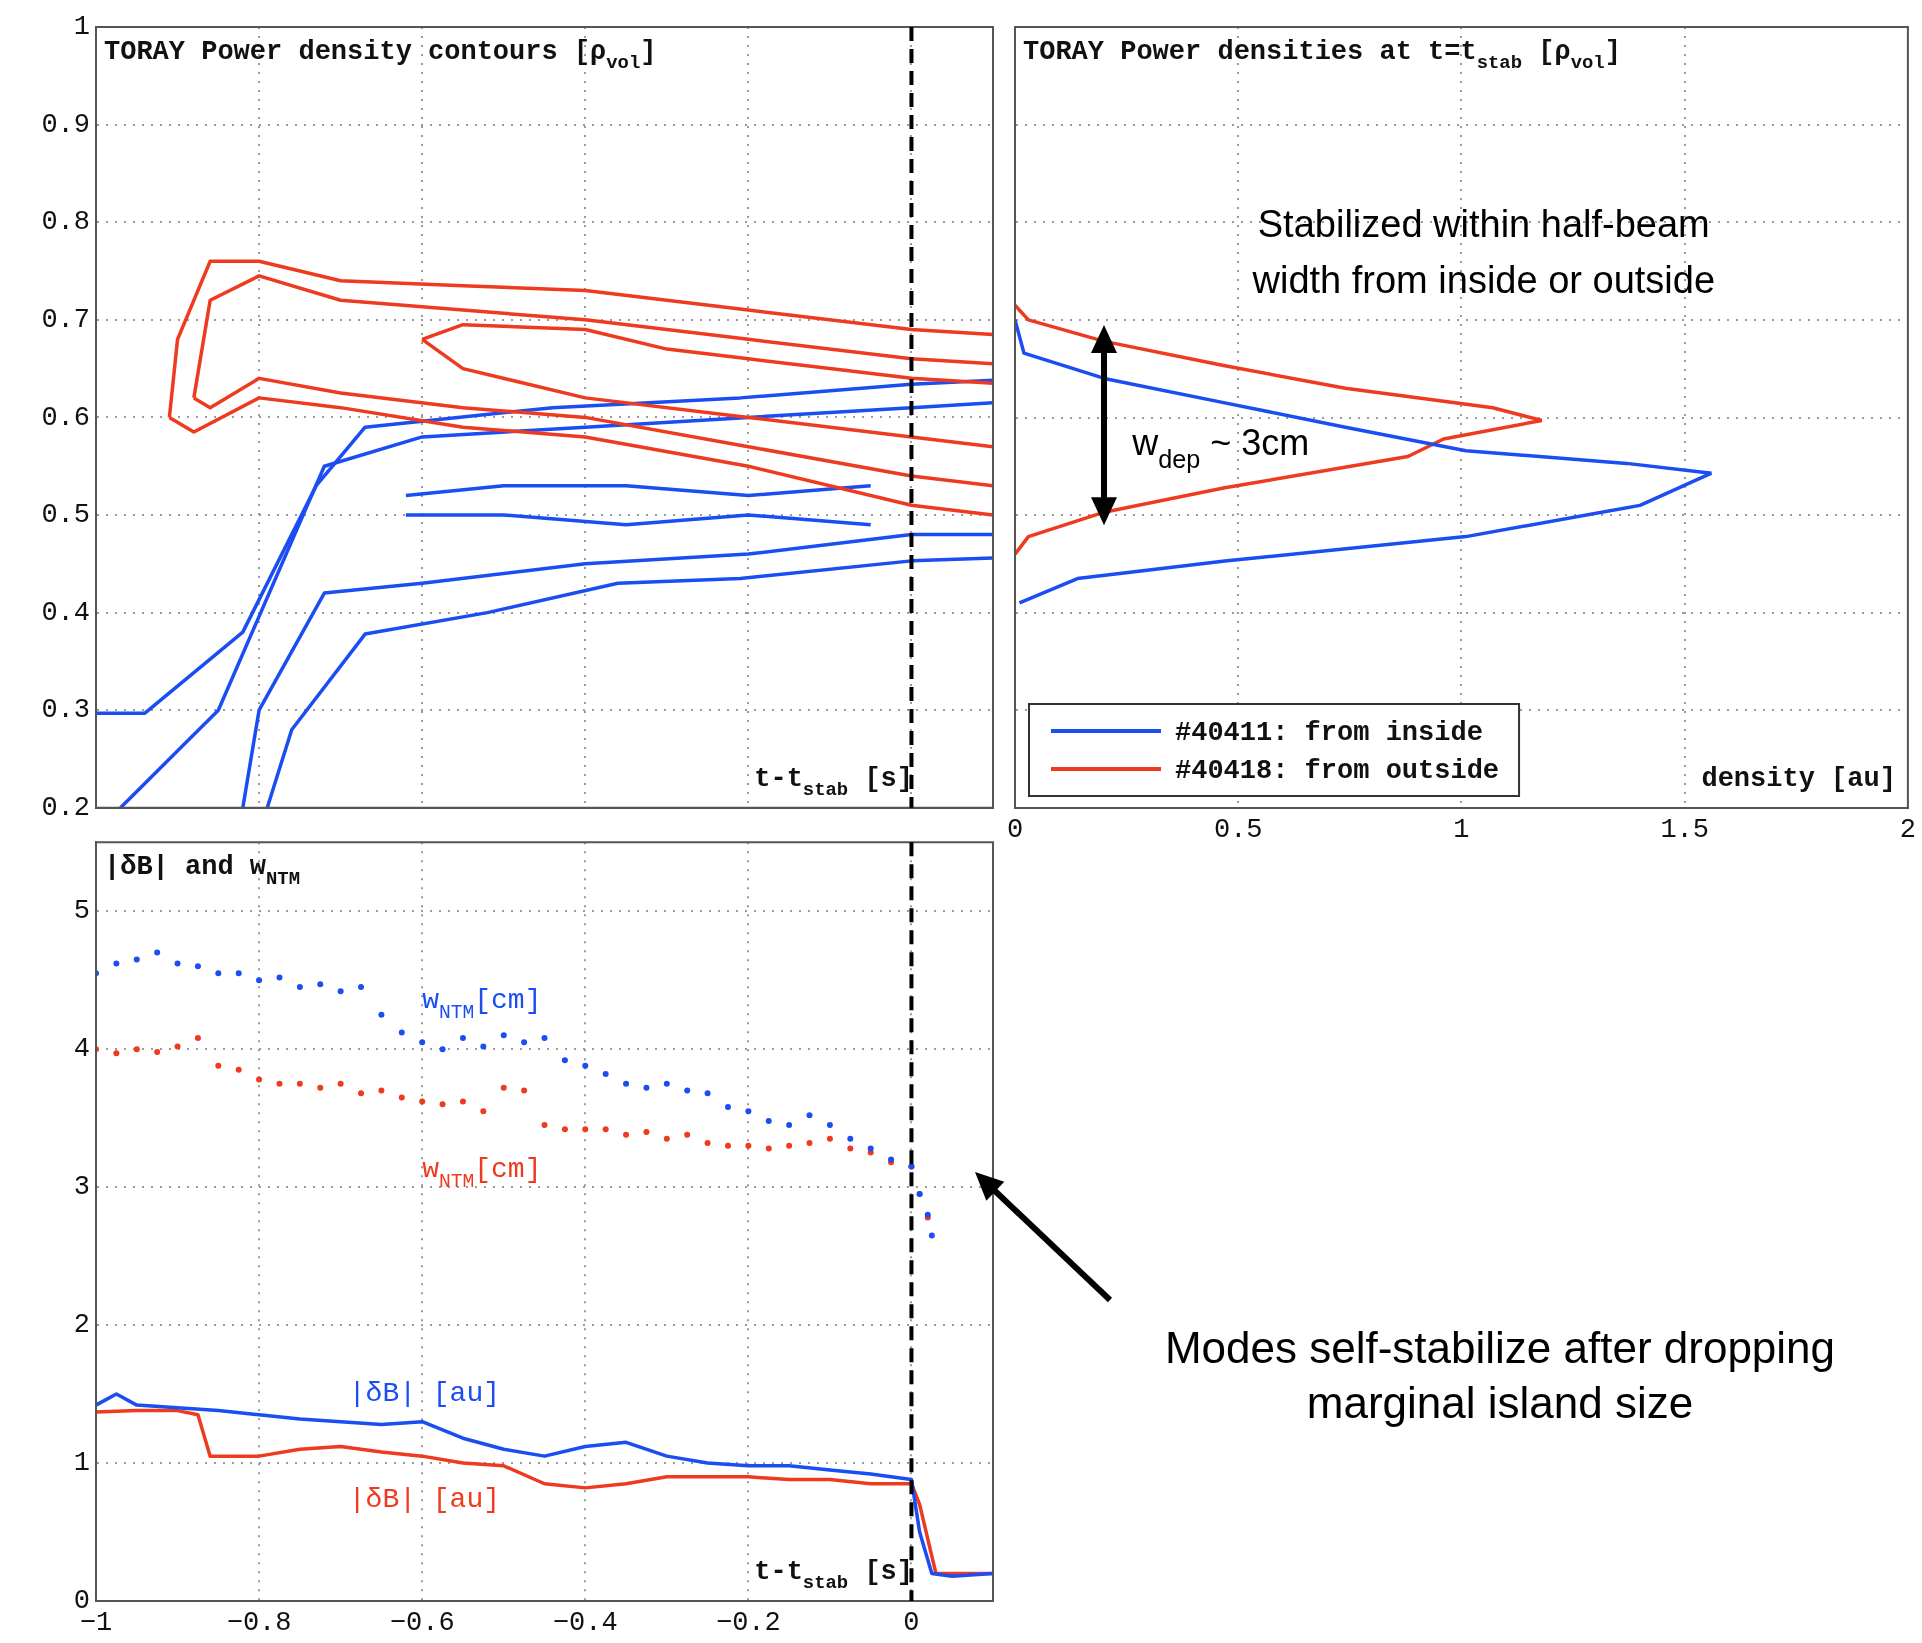 The height and width of the screenshot is (1643, 1922). What do you see at coordinates (81, 1049) in the screenshot?
I see `y-tick-label: 4` at bounding box center [81, 1049].